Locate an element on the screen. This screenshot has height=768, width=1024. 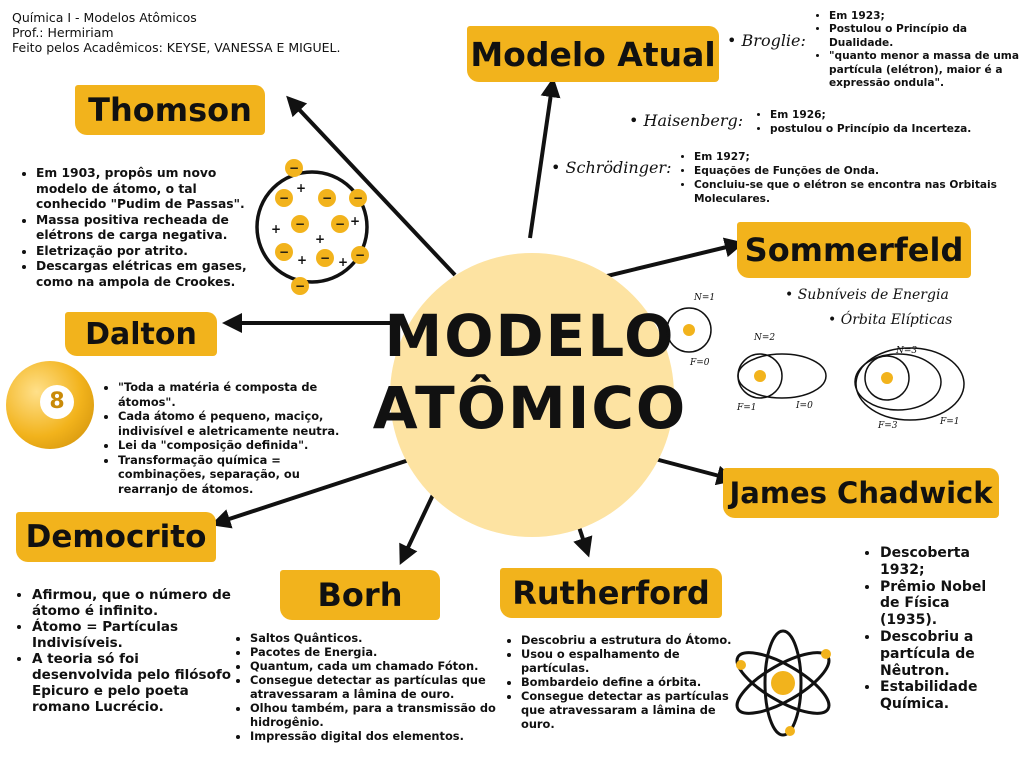
list-item: "Toda a matéria é composta de átomos". is located at coordinates (232, 394).